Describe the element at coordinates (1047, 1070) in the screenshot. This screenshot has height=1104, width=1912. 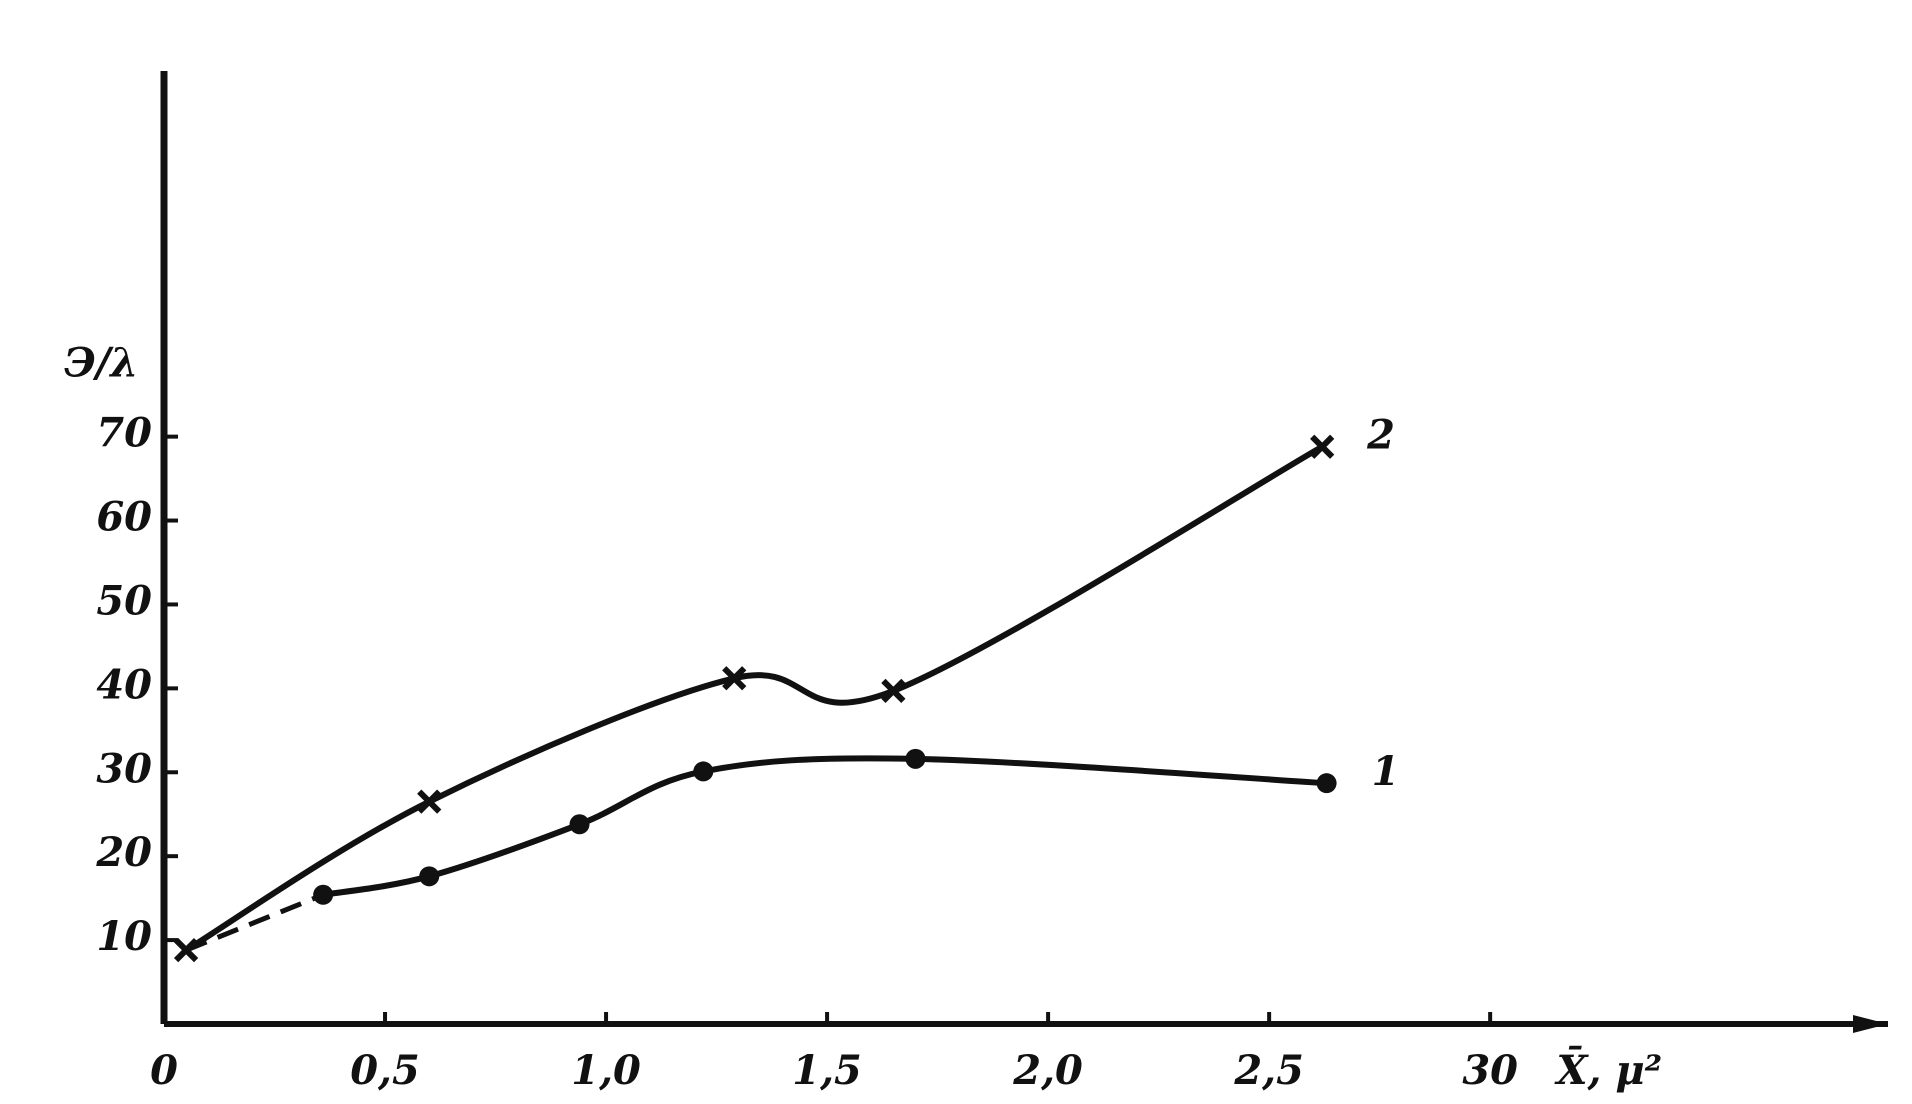
I see `x-tick-label: 2,0` at that location.